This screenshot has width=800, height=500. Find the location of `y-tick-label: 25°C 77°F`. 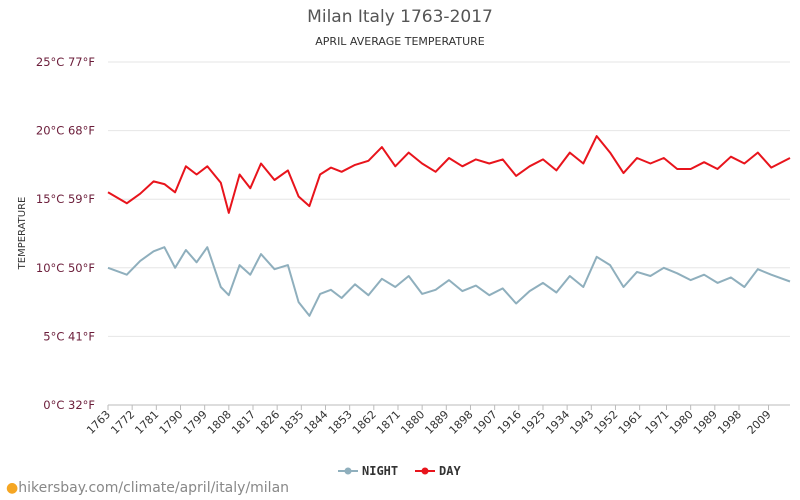

y-tick-label: 25°C 77°F is located at coordinates (65, 62).